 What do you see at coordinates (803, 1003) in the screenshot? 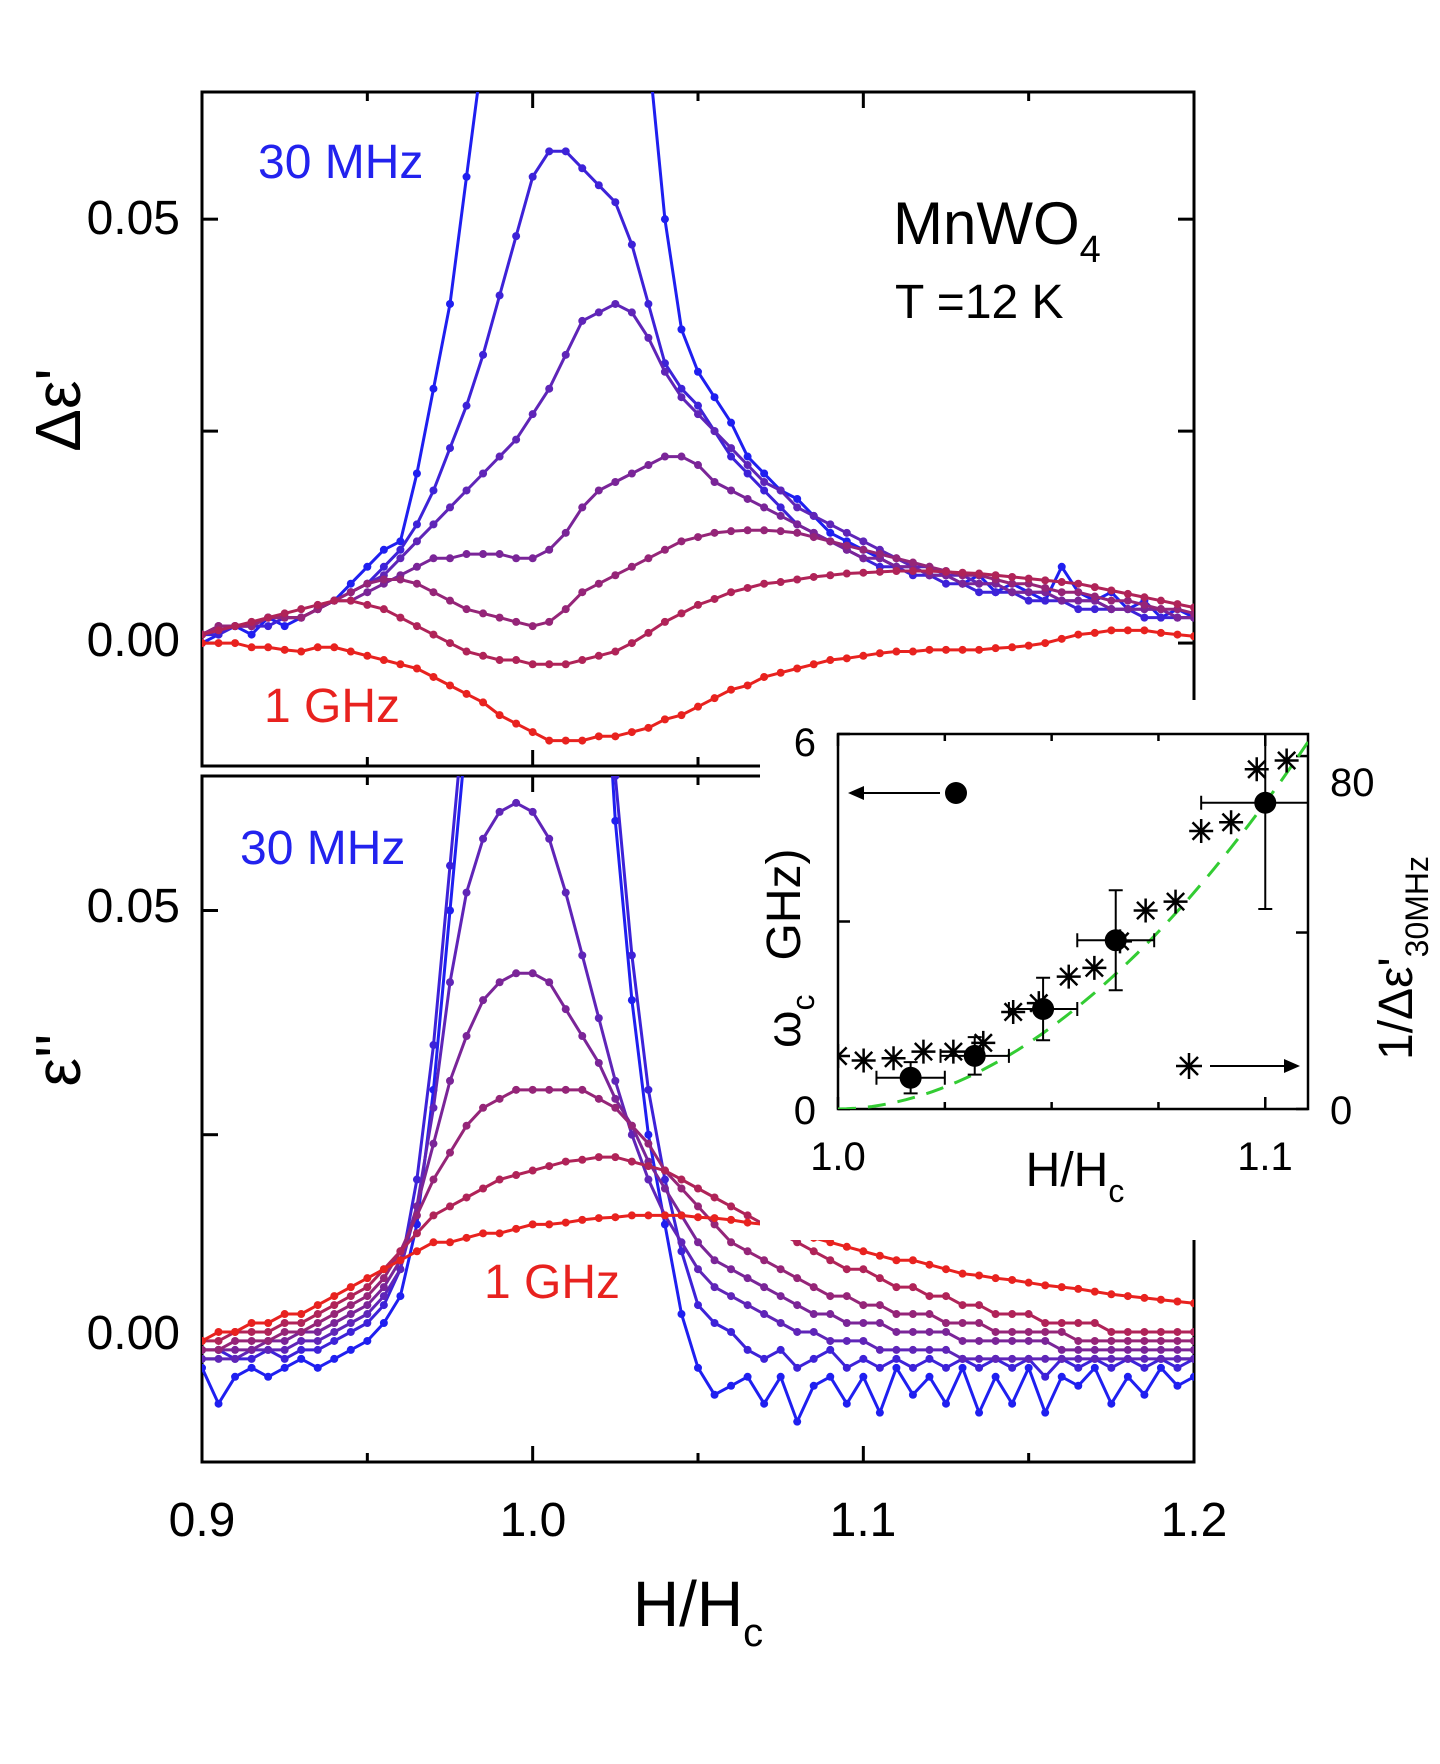
I see `inset-left-y-label-sub: c` at bounding box center [803, 1003].